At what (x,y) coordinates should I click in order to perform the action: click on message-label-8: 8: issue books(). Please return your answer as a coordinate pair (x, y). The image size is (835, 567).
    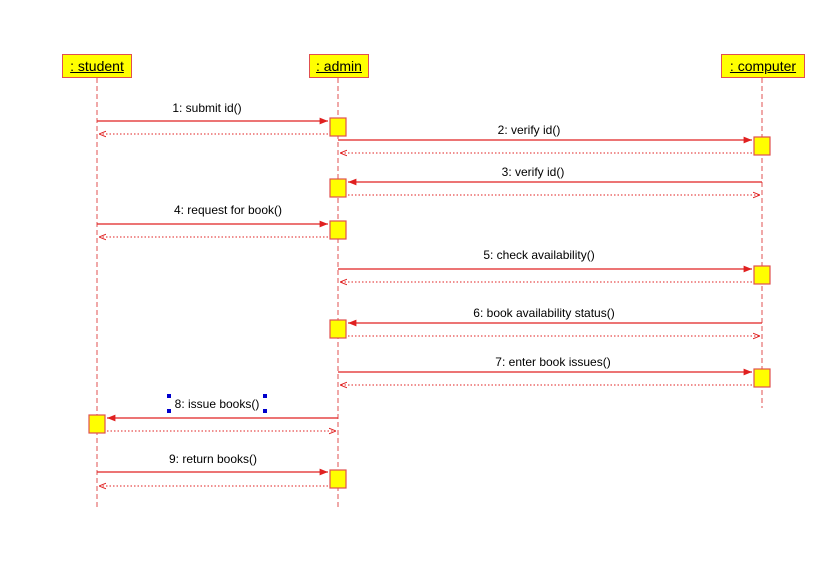
    Looking at the image, I should click on (217, 404).